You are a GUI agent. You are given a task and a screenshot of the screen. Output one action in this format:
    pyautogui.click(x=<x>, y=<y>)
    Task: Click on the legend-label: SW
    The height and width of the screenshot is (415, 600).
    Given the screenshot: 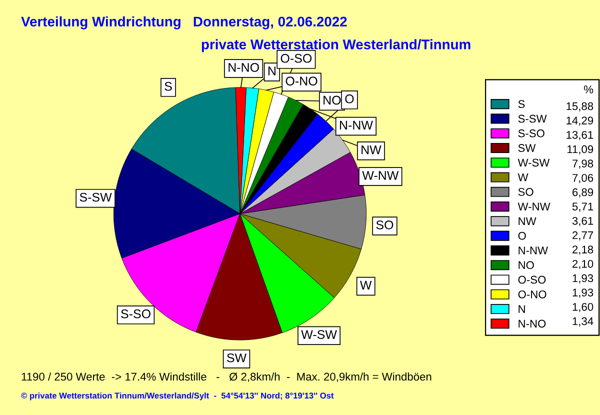 What is the action you would take?
    pyautogui.click(x=527, y=148)
    